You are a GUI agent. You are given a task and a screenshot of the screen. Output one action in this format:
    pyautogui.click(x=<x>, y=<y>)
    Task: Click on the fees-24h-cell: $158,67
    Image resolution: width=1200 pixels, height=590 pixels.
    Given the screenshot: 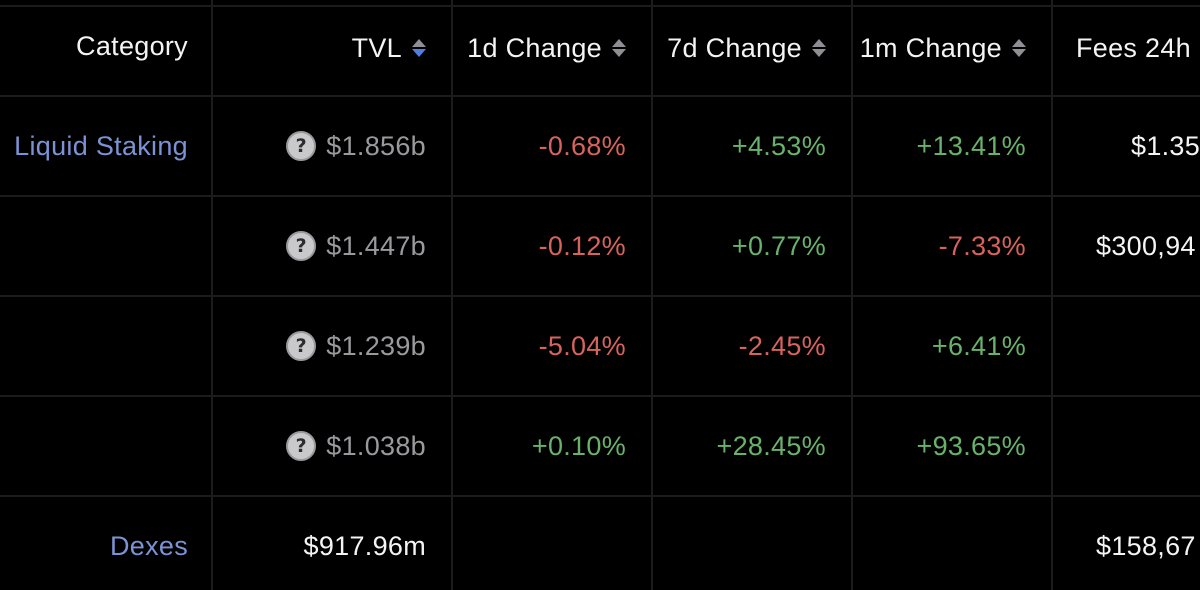 What is the action you would take?
    pyautogui.click(x=1146, y=545)
    